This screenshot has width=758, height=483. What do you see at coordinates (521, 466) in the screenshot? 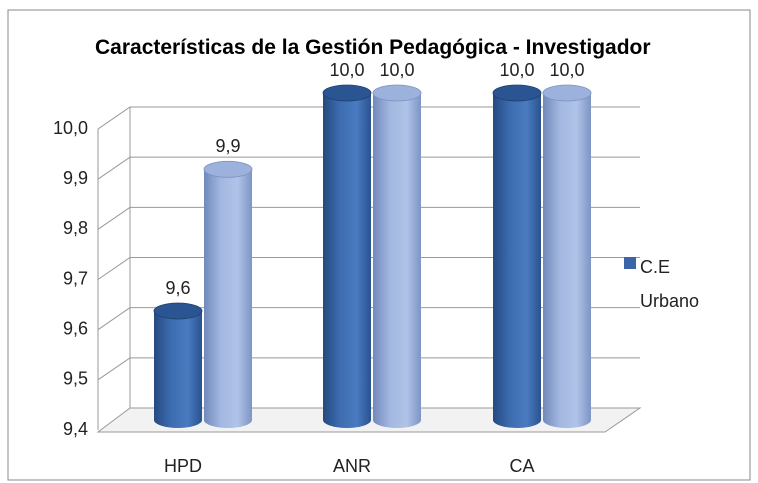
I see `x-tick-label: CA` at bounding box center [521, 466].